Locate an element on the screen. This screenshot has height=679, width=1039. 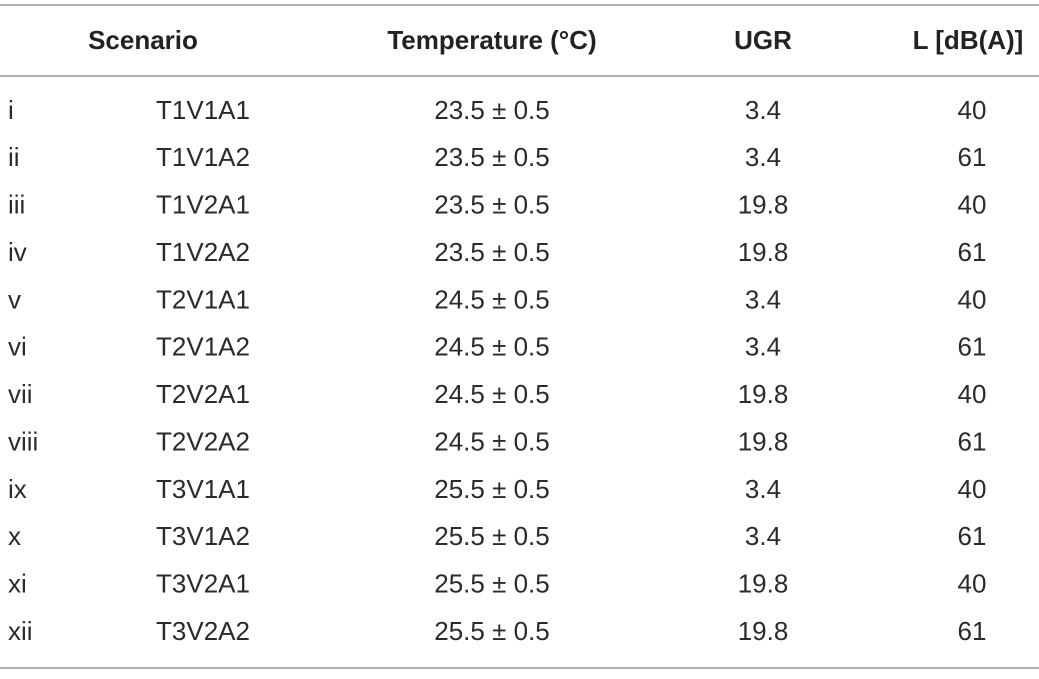
header-cell: UGR is located at coordinates (763, 40).